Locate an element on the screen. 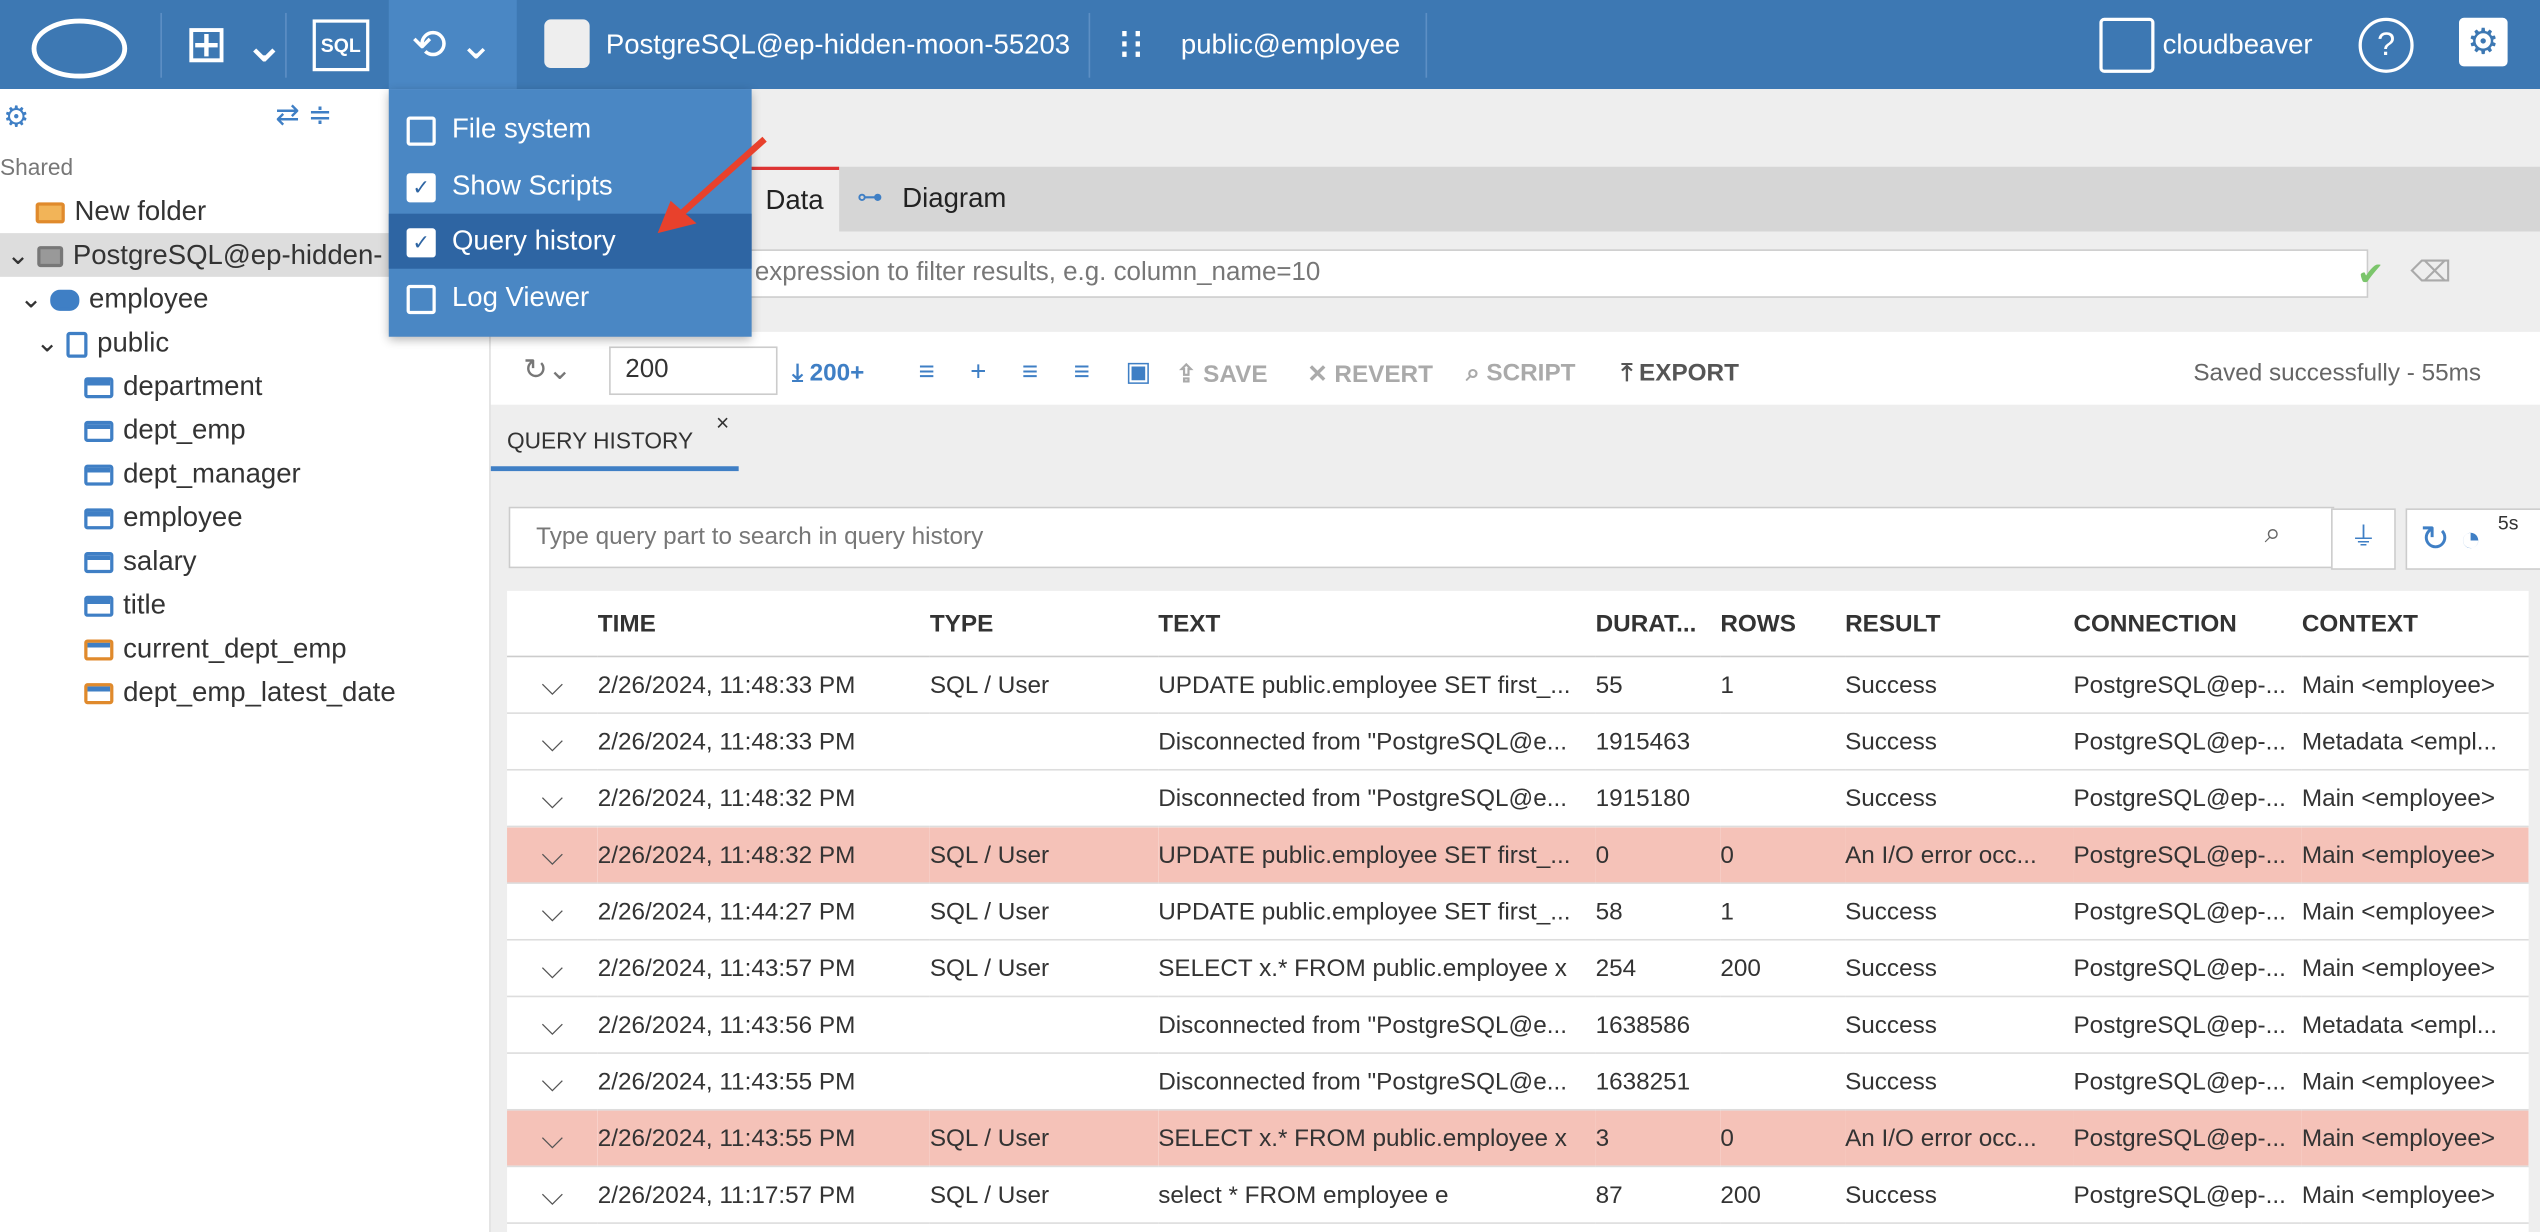 This screenshot has height=1232, width=2540. tree-item: current_dept_emp is located at coordinates (215, 649).